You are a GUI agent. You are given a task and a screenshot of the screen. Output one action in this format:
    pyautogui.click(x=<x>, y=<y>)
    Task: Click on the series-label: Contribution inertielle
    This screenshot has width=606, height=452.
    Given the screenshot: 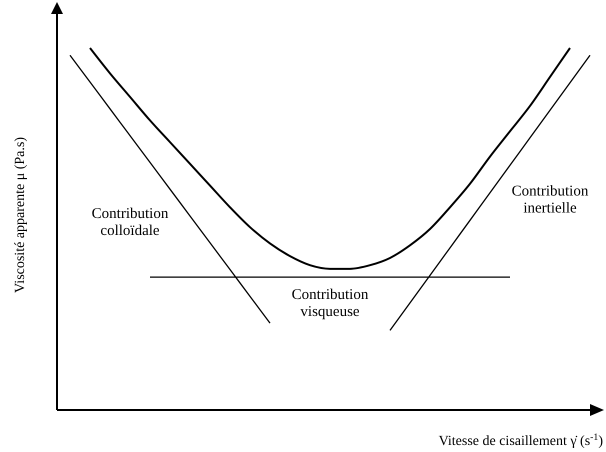 What is the action you would take?
    pyautogui.click(x=550, y=199)
    